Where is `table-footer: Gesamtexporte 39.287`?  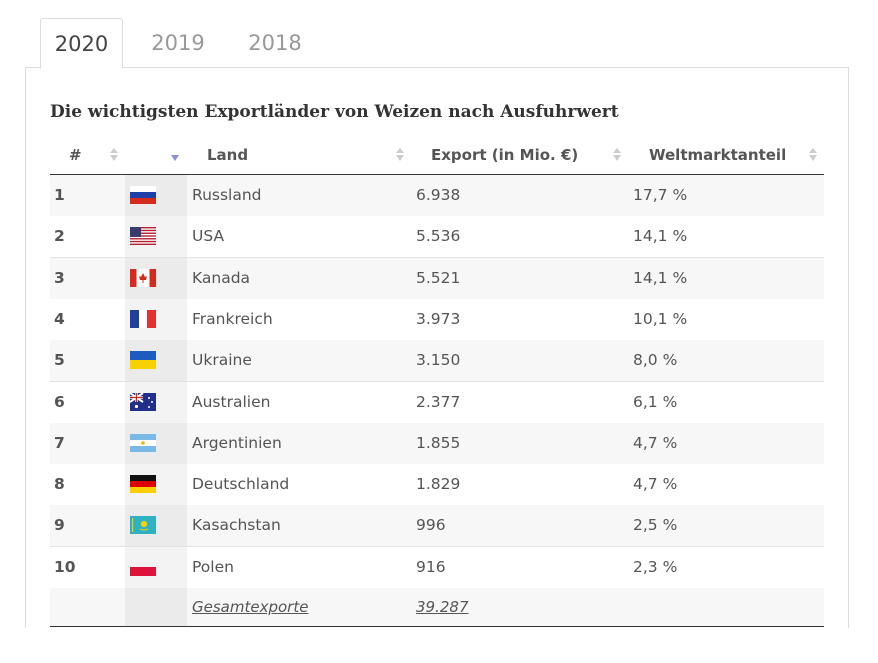
table-footer: Gesamtexporte 39.287 is located at coordinates (437, 607).